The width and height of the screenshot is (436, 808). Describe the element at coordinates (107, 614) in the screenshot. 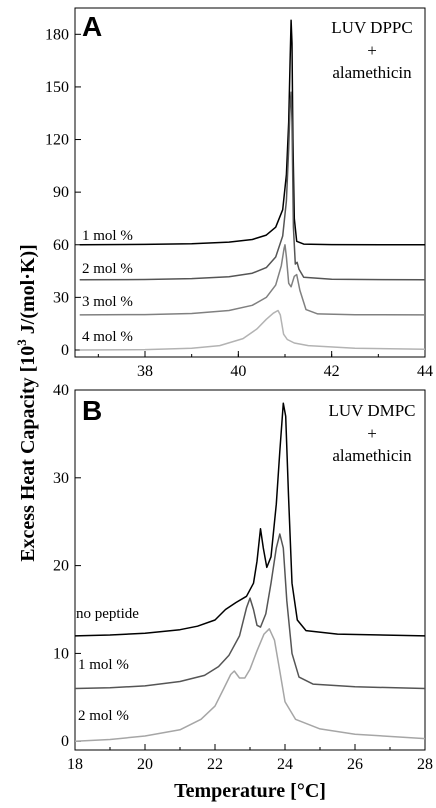

I see `panel-b-series-label: no peptide` at that location.